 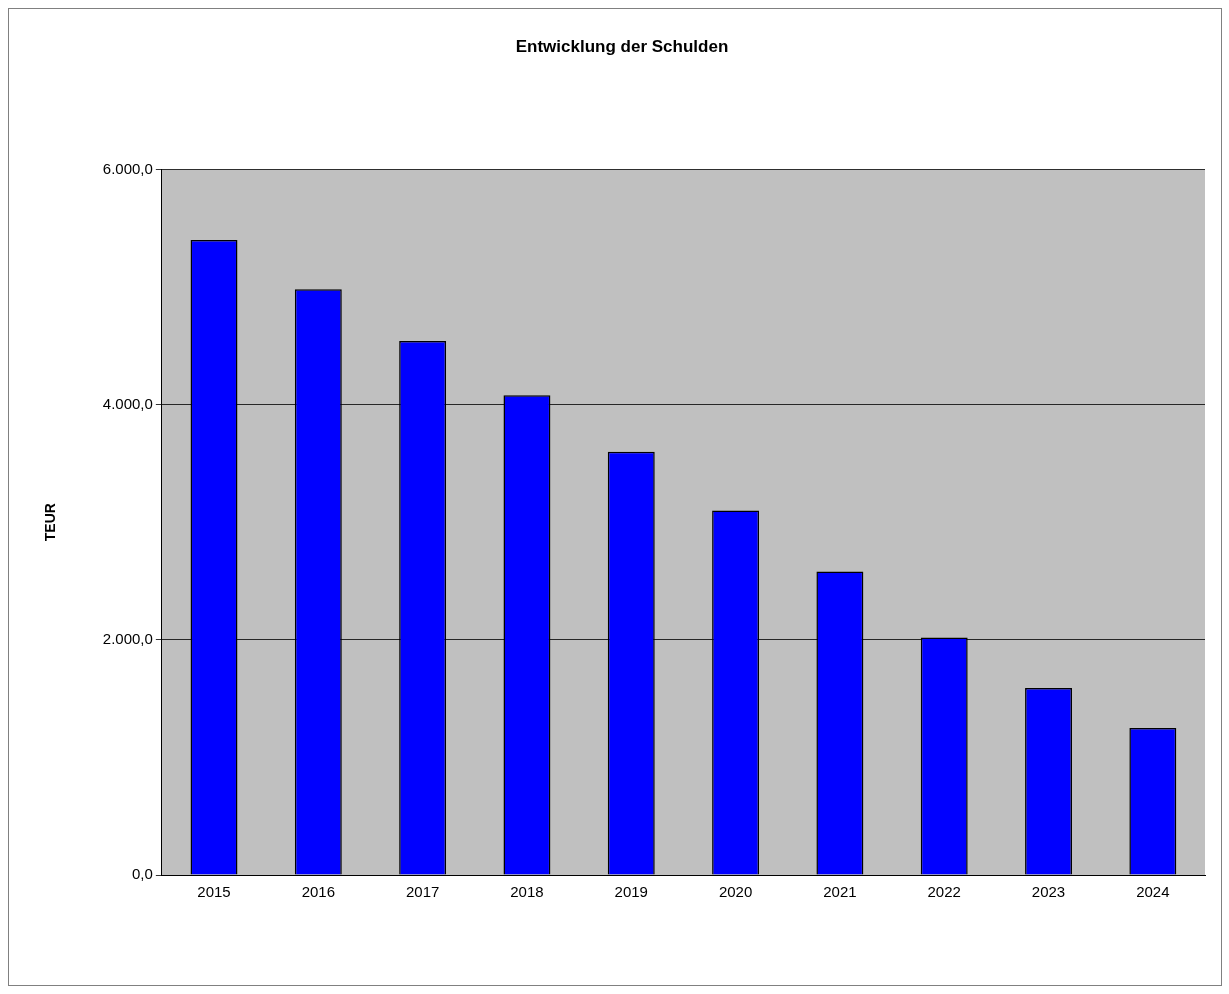 I want to click on x-tick-label: 2015, so click(x=214, y=892).